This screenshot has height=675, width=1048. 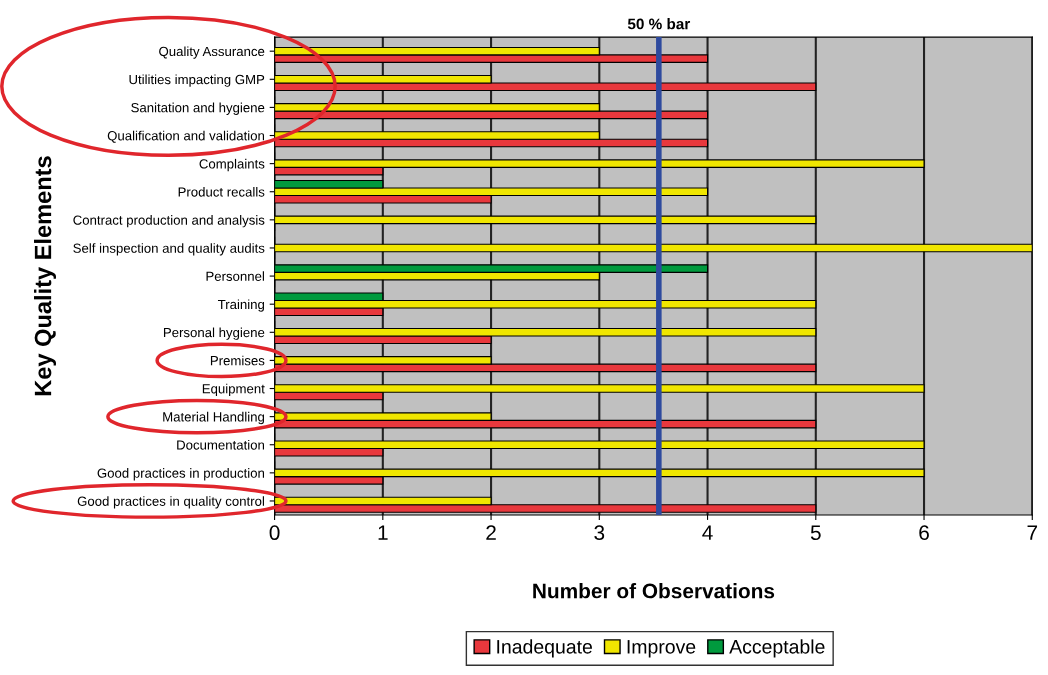 What do you see at coordinates (599, 533) in the screenshot?
I see `x-tick-label: 3` at bounding box center [599, 533].